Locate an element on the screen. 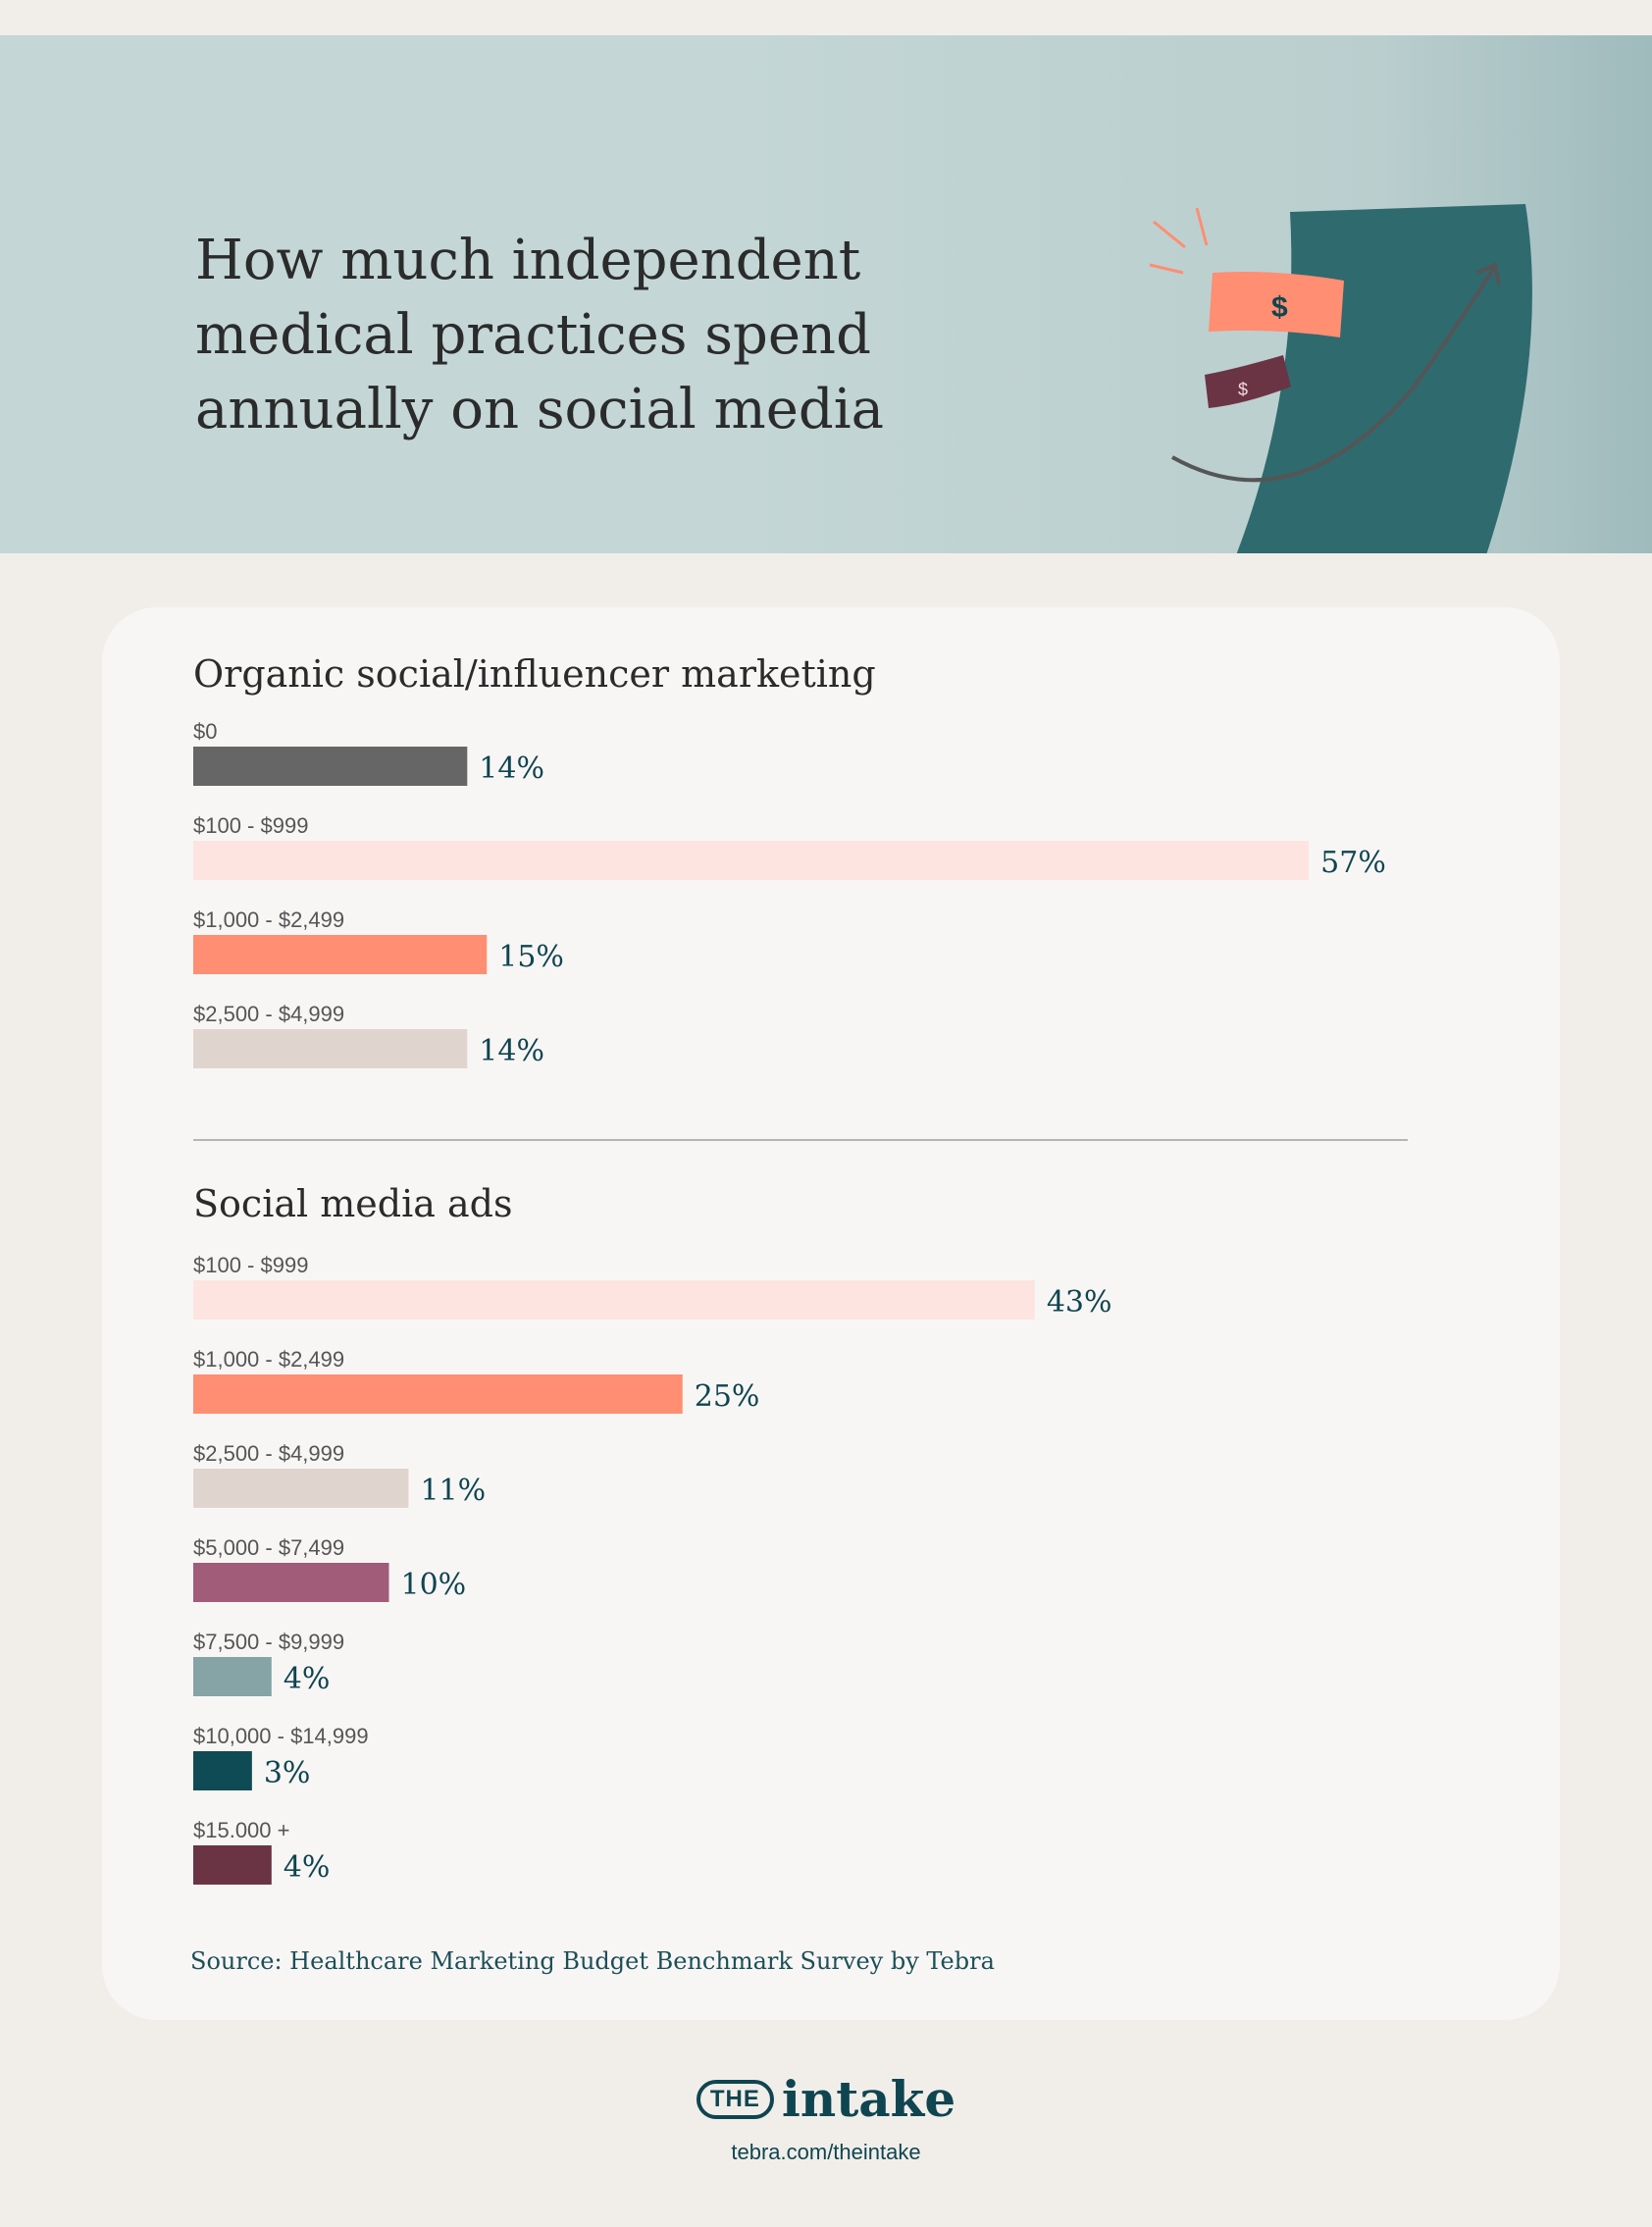 The height and width of the screenshot is (2227, 1652). bar-value-label: 11% is located at coordinates (453, 1491).